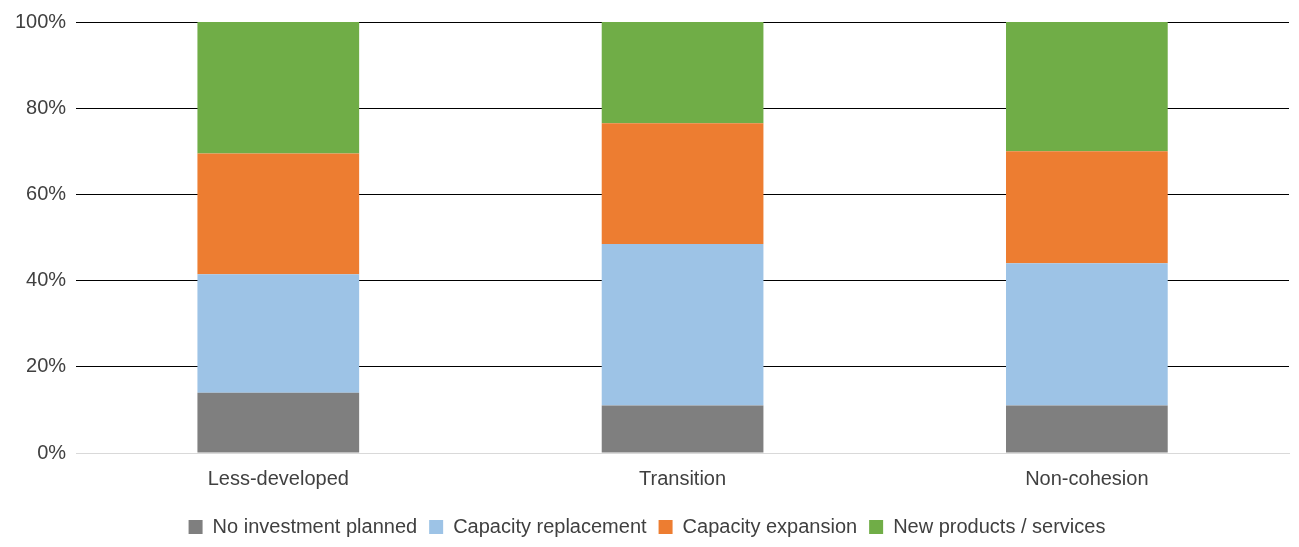 This screenshot has height=547, width=1299. Describe the element at coordinates (999, 525) in the screenshot. I see `legend-label: New products / services` at that location.